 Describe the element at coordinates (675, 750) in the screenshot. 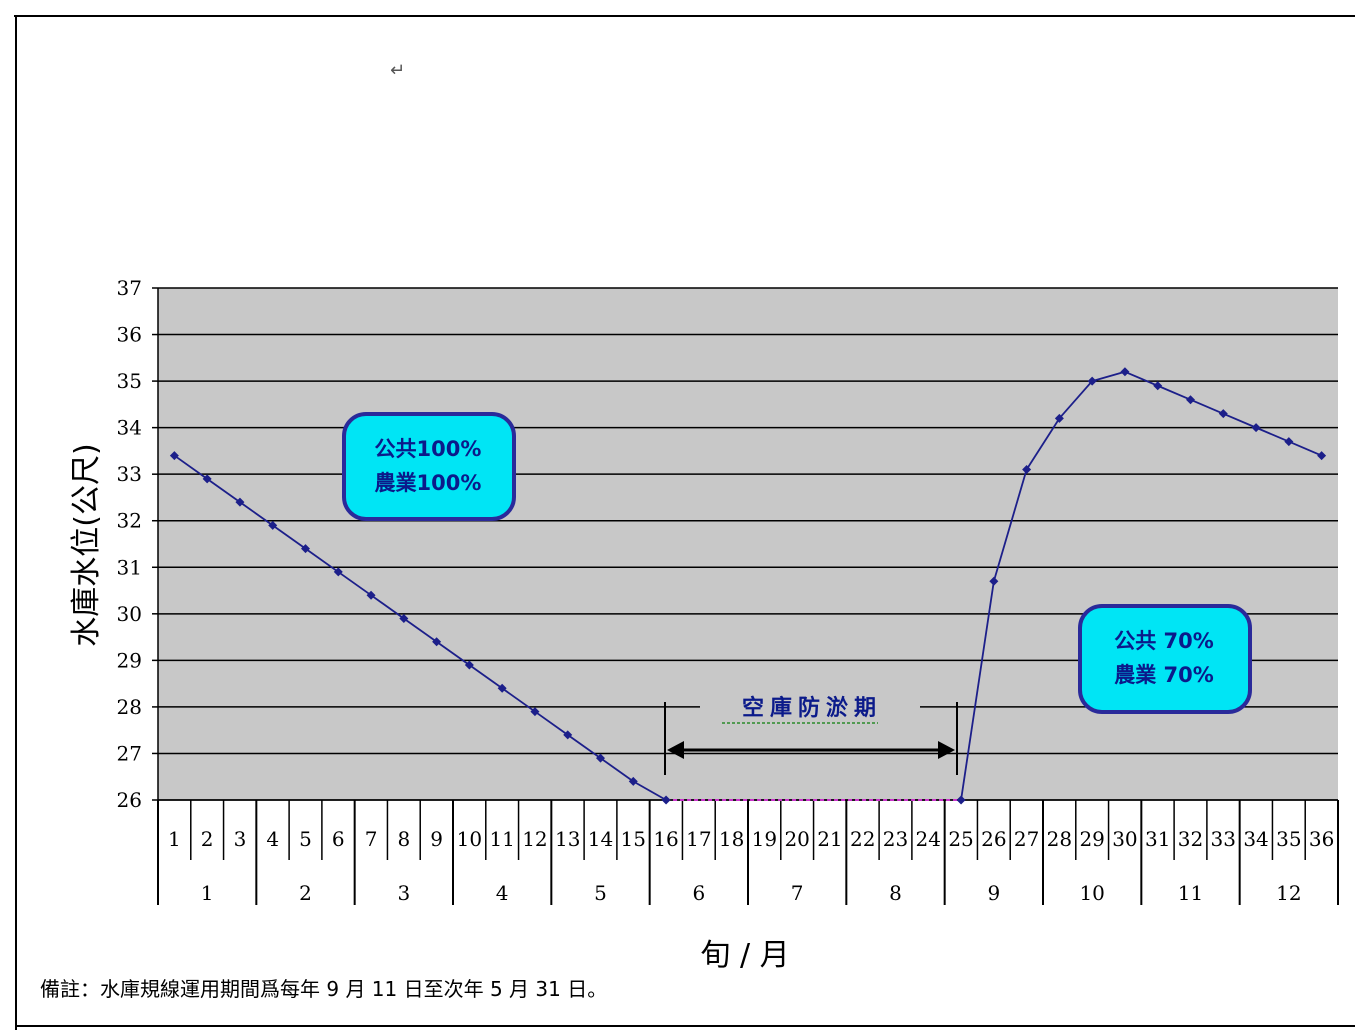

I see `period-arrow-left-head` at that location.